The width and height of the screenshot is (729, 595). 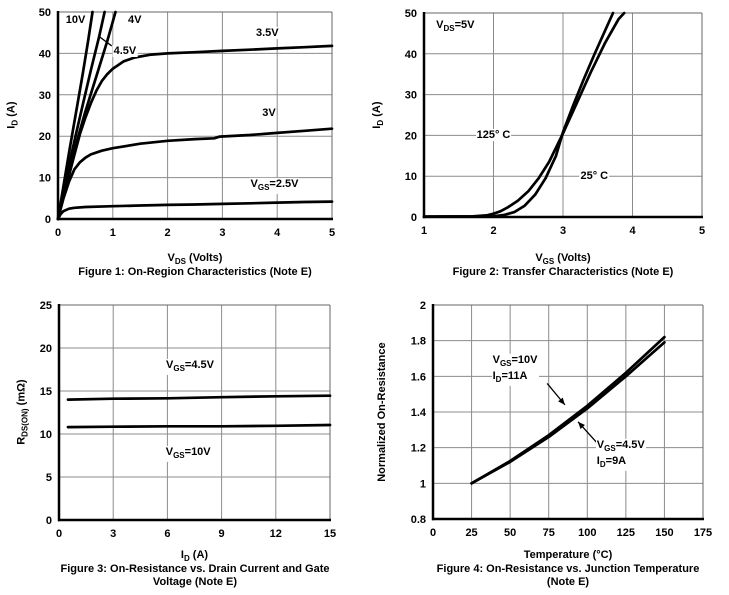 What do you see at coordinates (125, 51) in the screenshot?
I see `curve-label: 4.5V` at bounding box center [125, 51].